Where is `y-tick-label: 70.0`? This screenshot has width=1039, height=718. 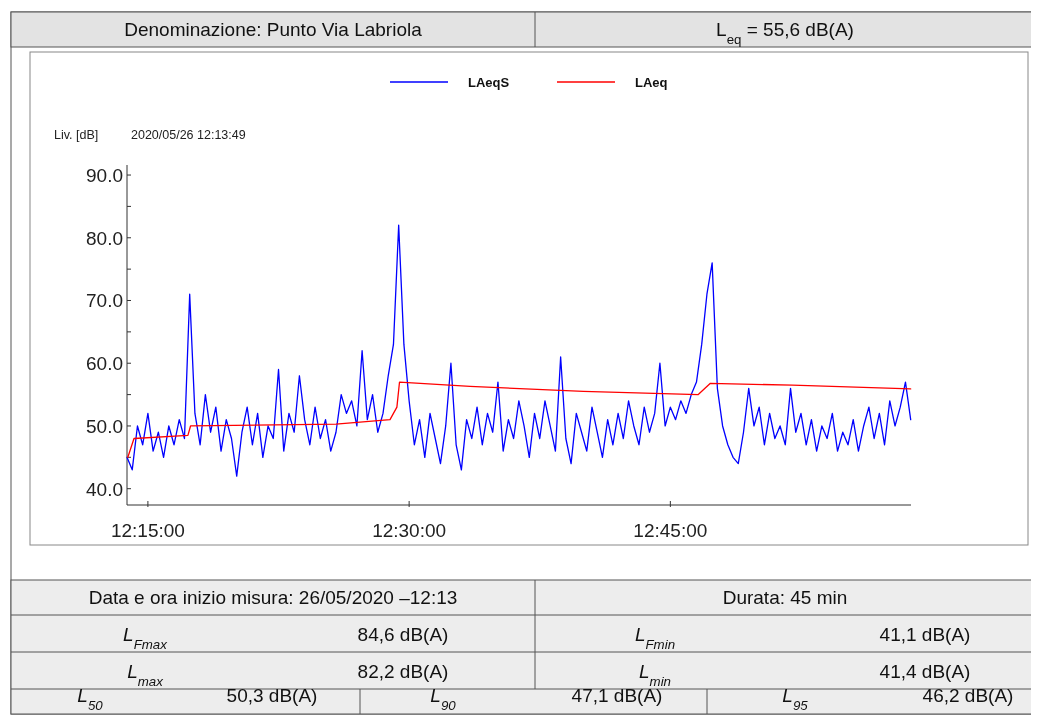
y-tick-label: 70.0 is located at coordinates (104, 301).